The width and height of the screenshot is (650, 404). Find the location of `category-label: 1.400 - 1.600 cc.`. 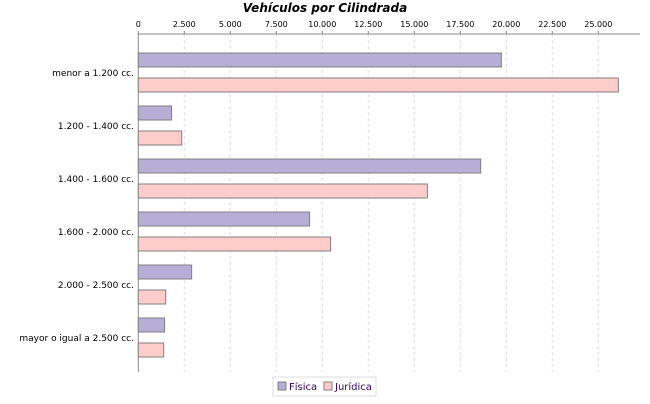

category-label: 1.400 - 1.600 cc. is located at coordinates (96, 180).